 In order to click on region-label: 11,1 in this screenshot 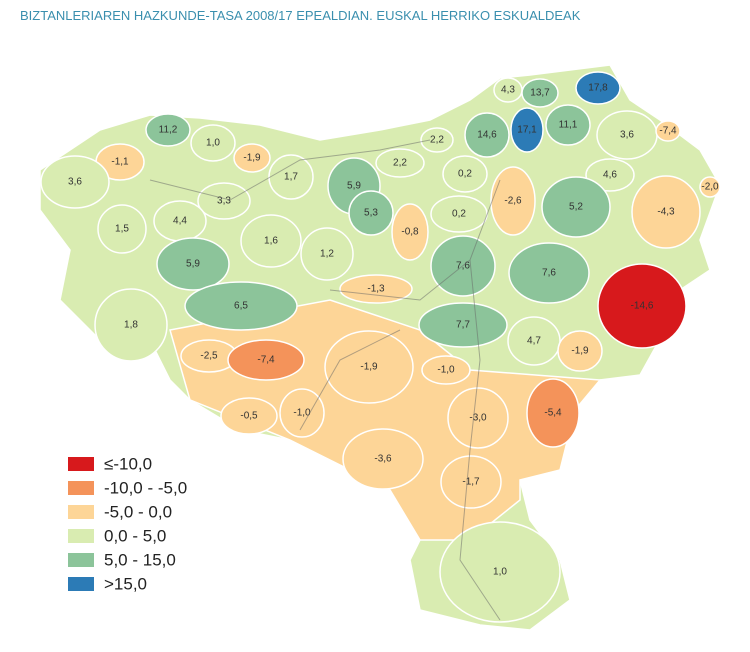, I will do `click(568, 125)`.